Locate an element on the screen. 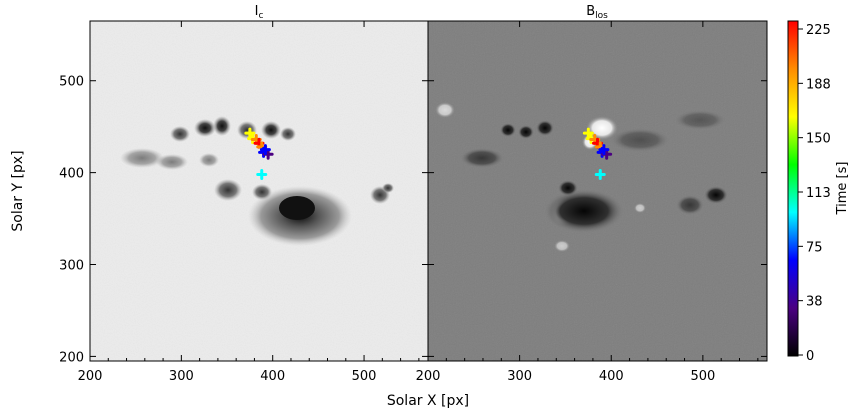  colorbar-tick-label: 0 is located at coordinates (810, 356).